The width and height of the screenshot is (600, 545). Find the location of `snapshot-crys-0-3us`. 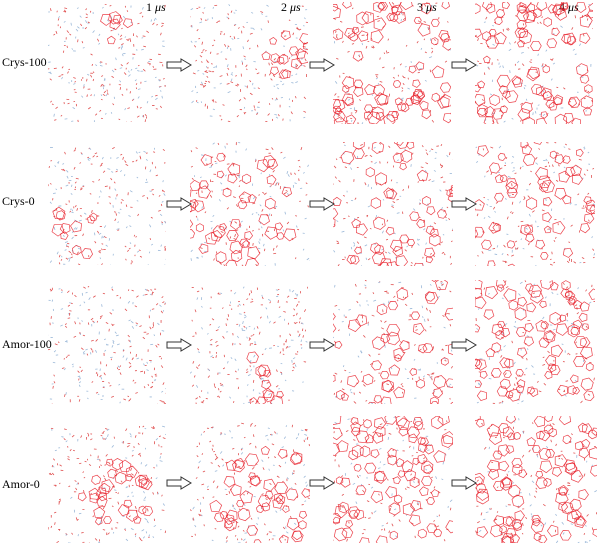

snapshot-crys-0-3us is located at coordinates (393, 204).